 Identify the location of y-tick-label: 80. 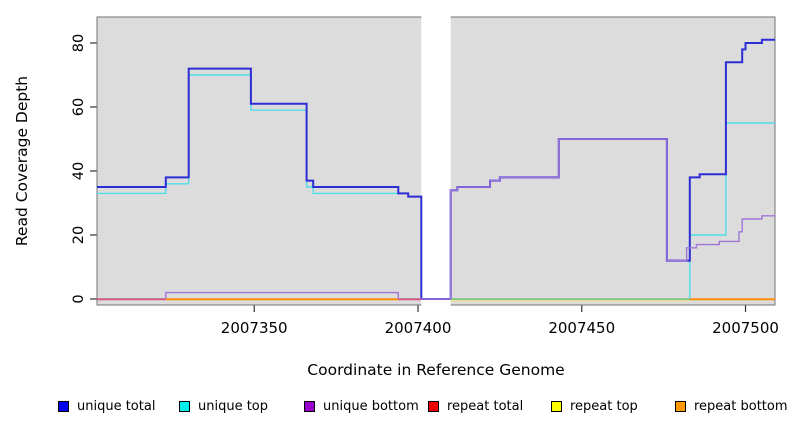
(79, 43).